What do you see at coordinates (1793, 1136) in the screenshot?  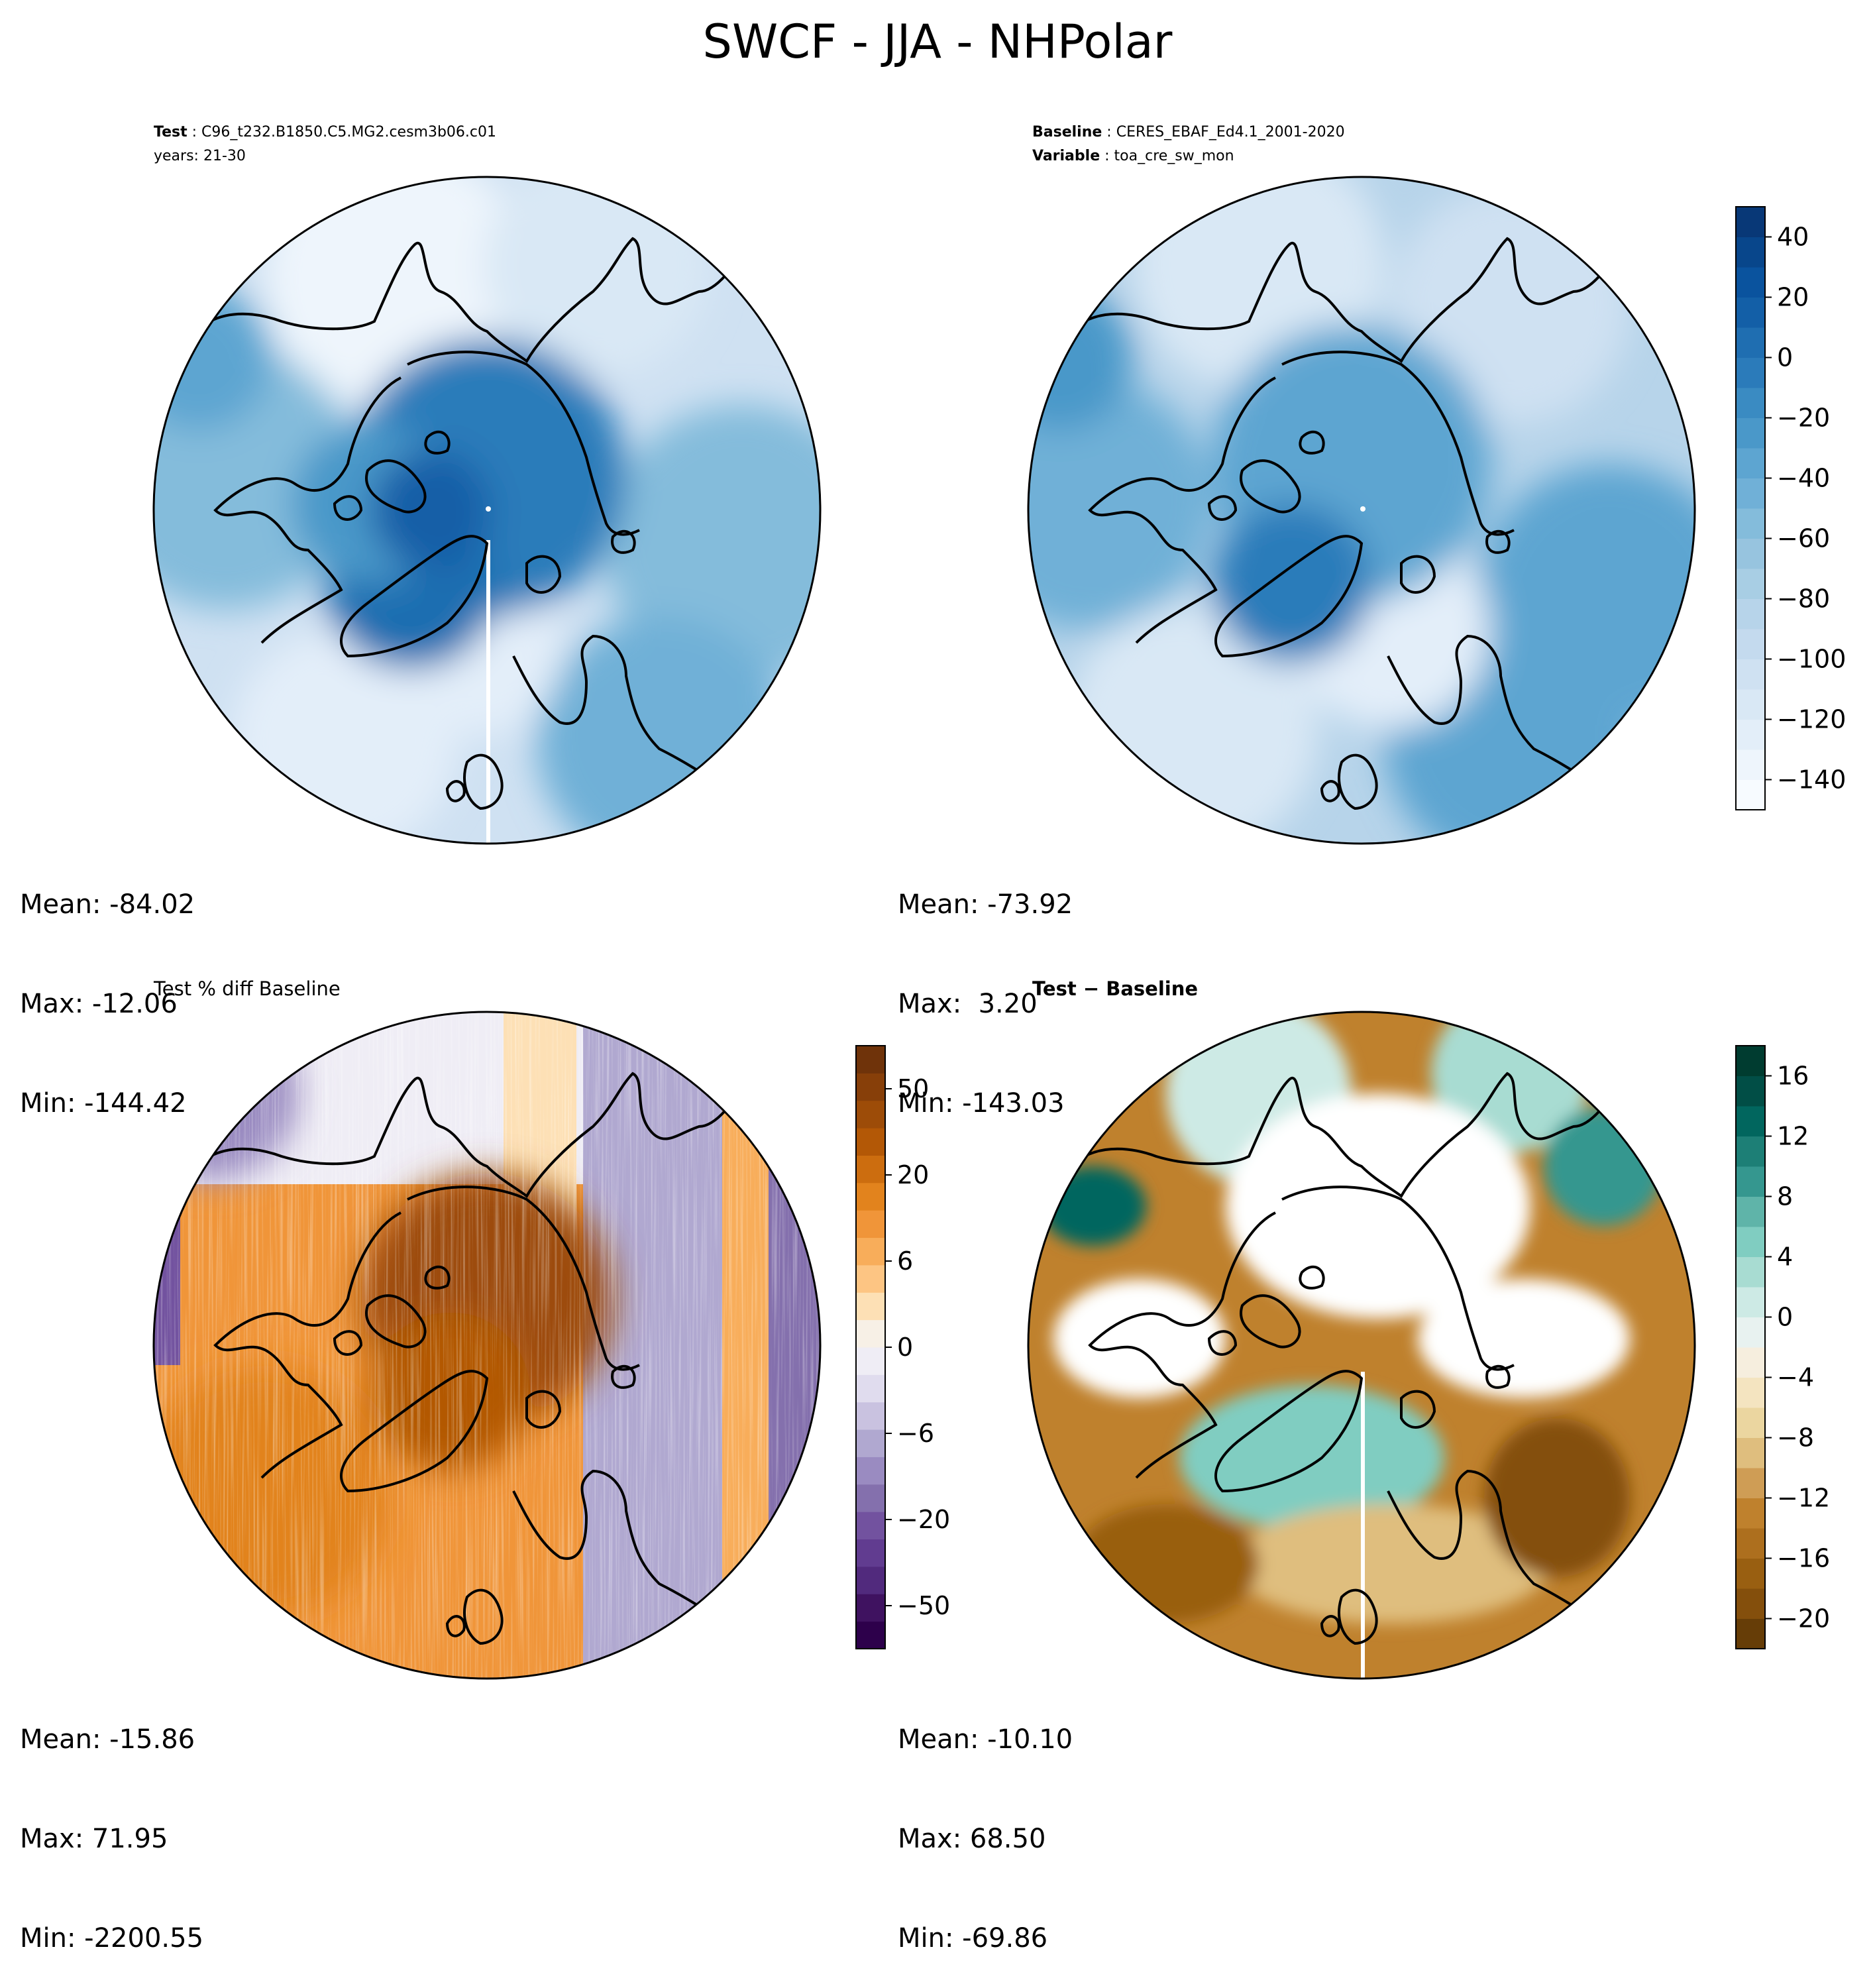 I see `colorbar-brbg-tick-label: 12` at bounding box center [1793, 1136].